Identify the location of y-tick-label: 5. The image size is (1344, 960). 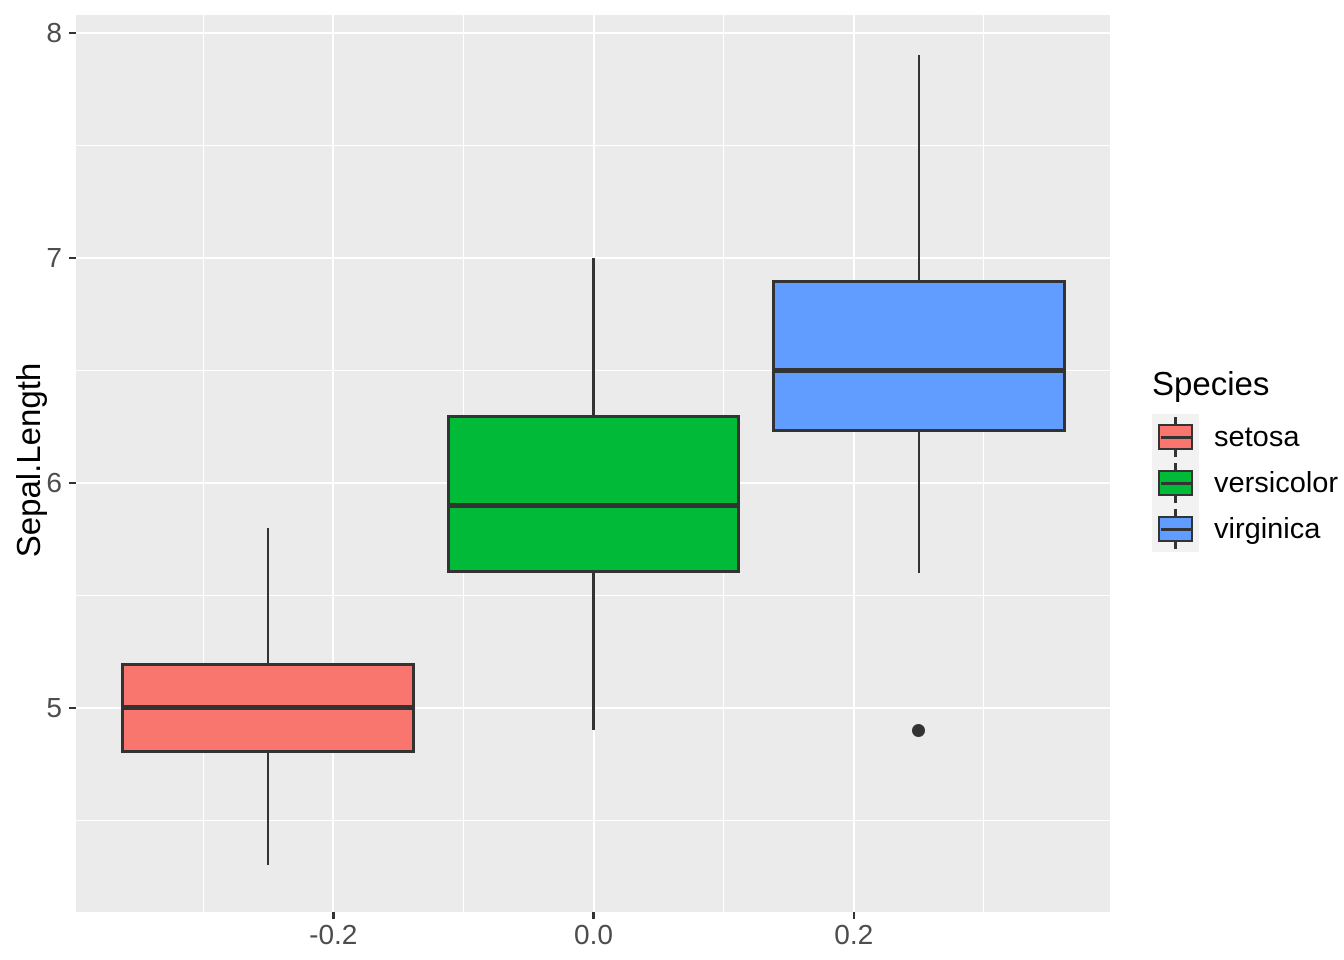
(54, 707).